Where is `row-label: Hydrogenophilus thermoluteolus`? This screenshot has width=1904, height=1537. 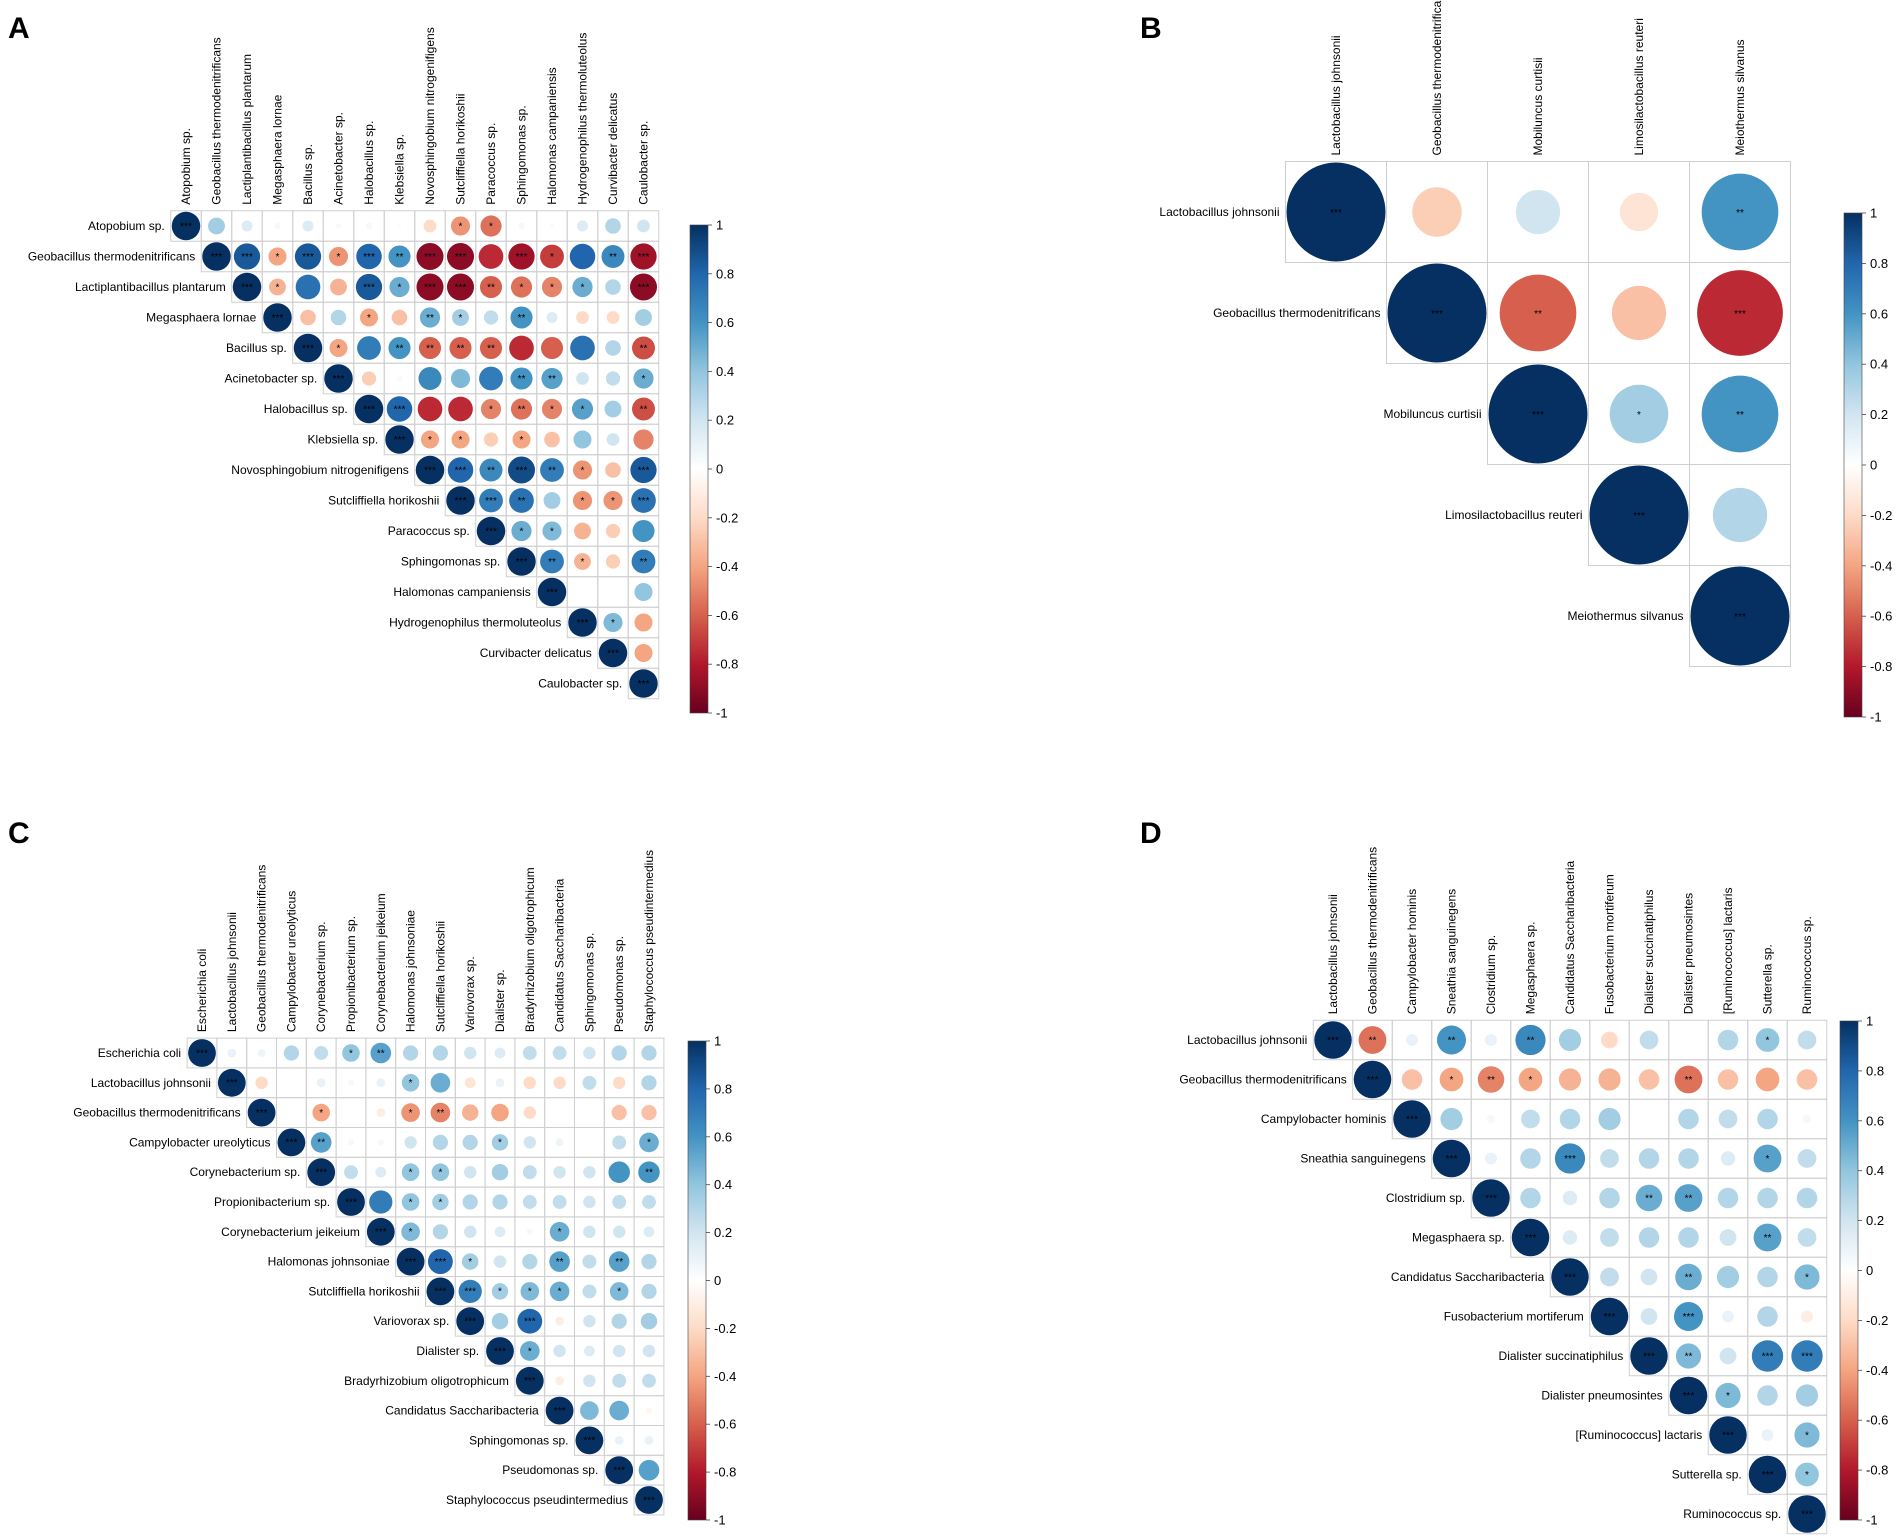
row-label: Hydrogenophilus thermoluteolus is located at coordinates (475, 623).